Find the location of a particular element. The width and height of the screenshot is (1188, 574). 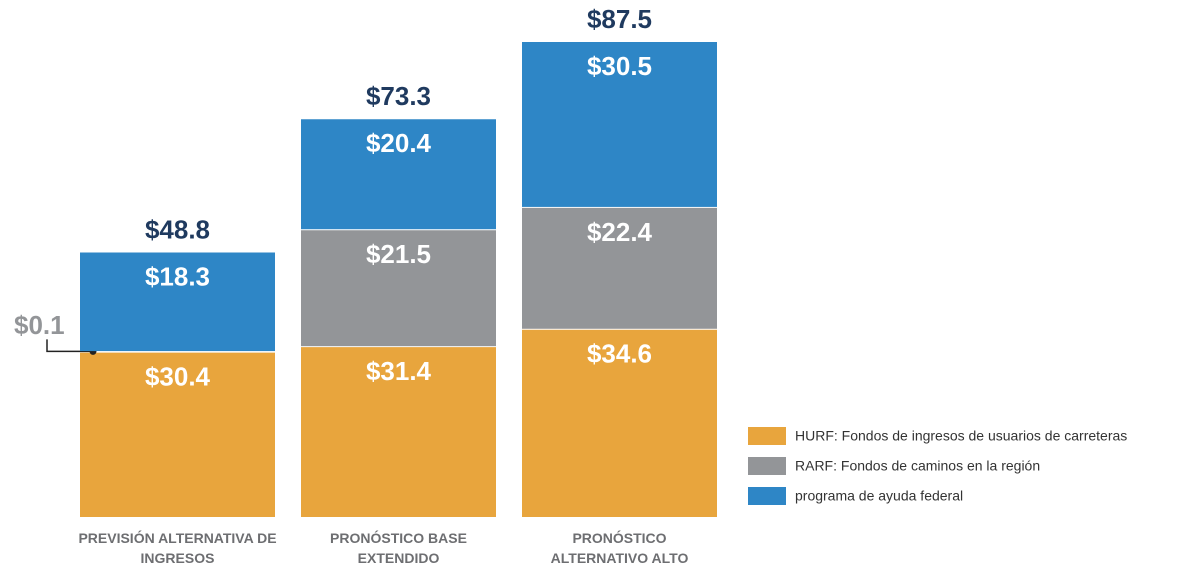

total-label: $73.3 is located at coordinates (398, 96).